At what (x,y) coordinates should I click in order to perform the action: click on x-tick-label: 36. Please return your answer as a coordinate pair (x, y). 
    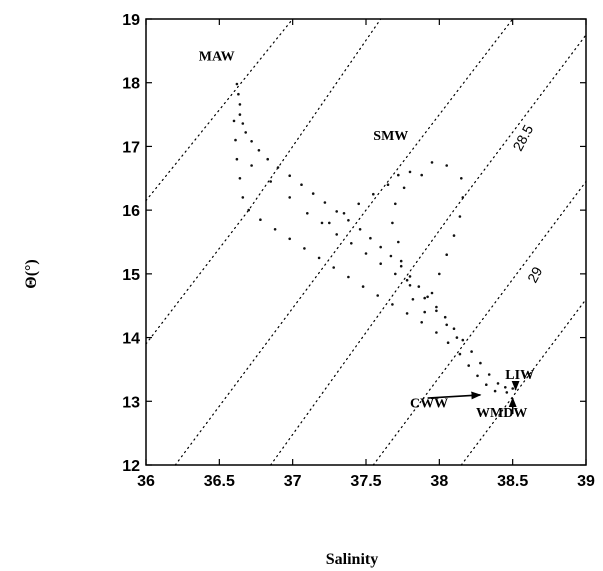
    Looking at the image, I should click on (146, 481).